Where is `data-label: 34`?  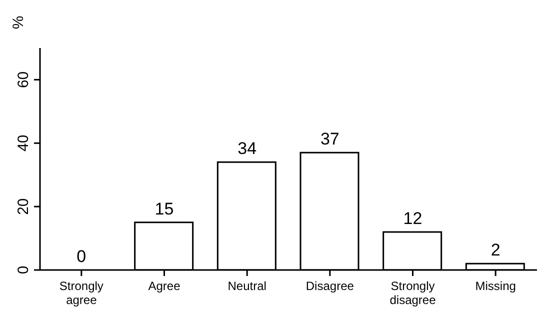 data-label: 34 is located at coordinates (247, 148).